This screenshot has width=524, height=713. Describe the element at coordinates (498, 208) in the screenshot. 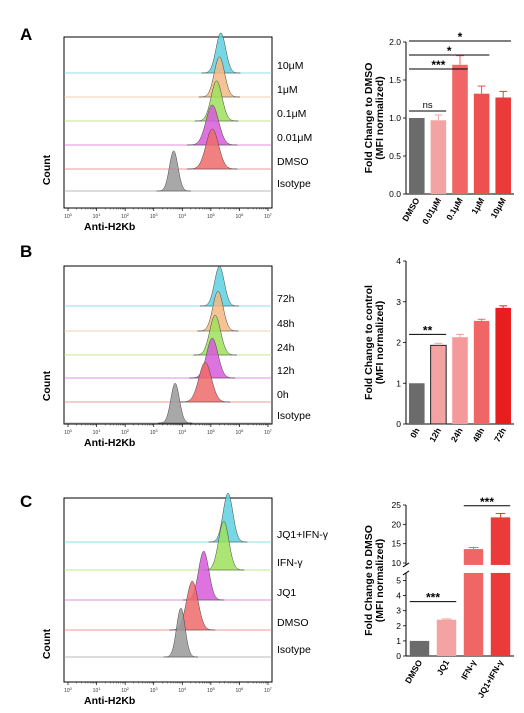

I see `category-label: 10μM` at that location.